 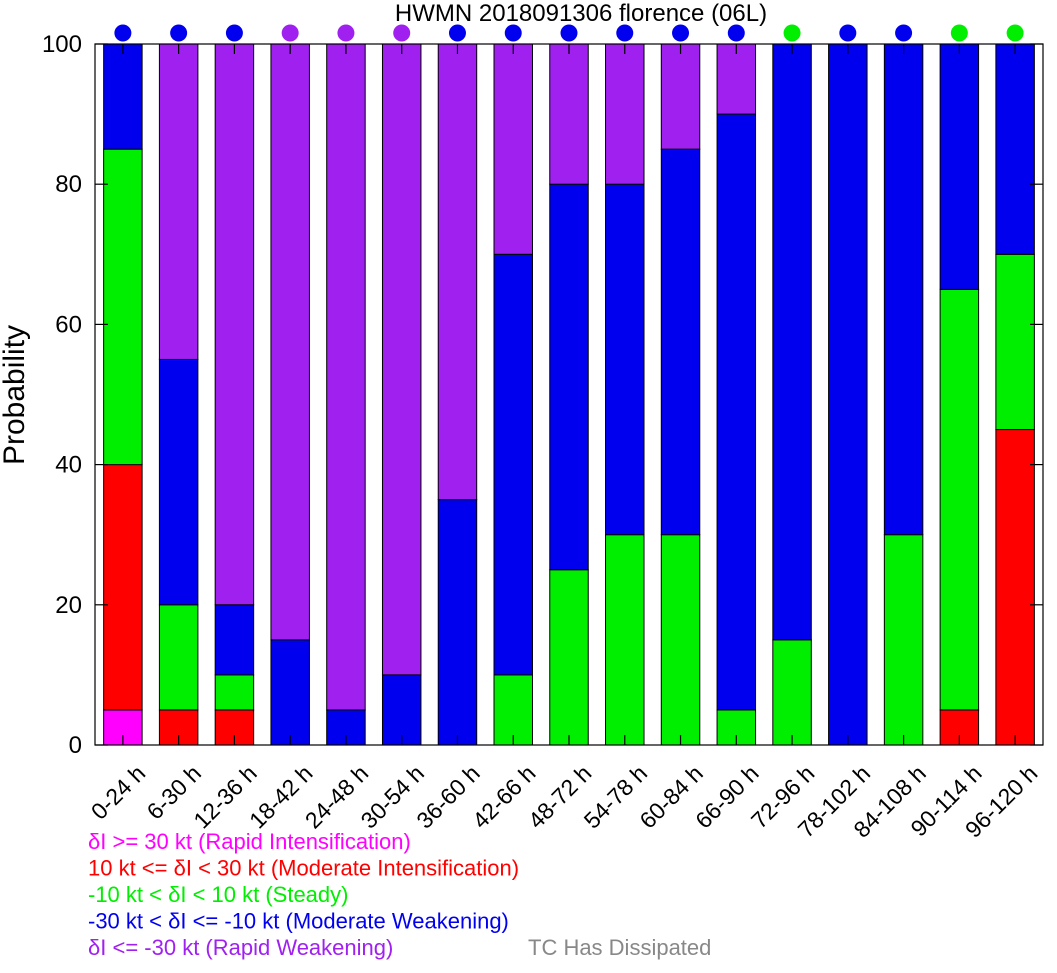 I want to click on legend-dissipated-note: TC Has Dissipated, so click(x=619, y=947).